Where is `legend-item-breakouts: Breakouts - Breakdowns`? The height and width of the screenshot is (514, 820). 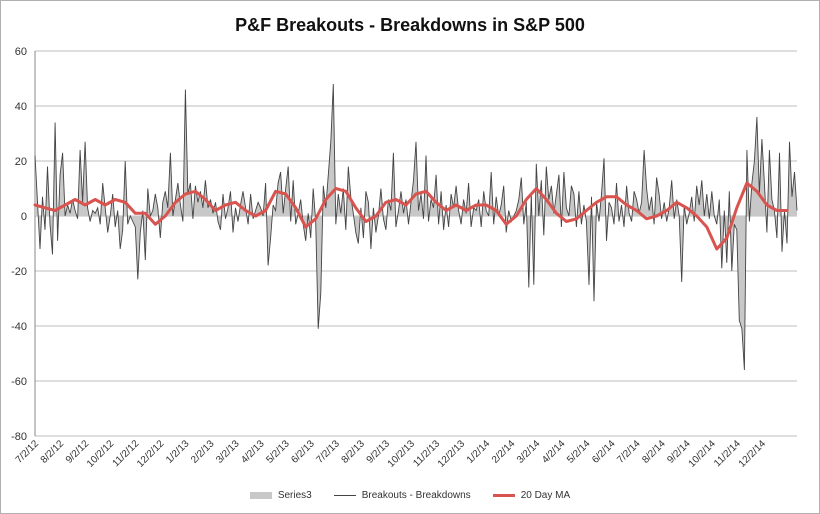
legend-item-breakouts: Breakouts - Breakdowns is located at coordinates (402, 495).